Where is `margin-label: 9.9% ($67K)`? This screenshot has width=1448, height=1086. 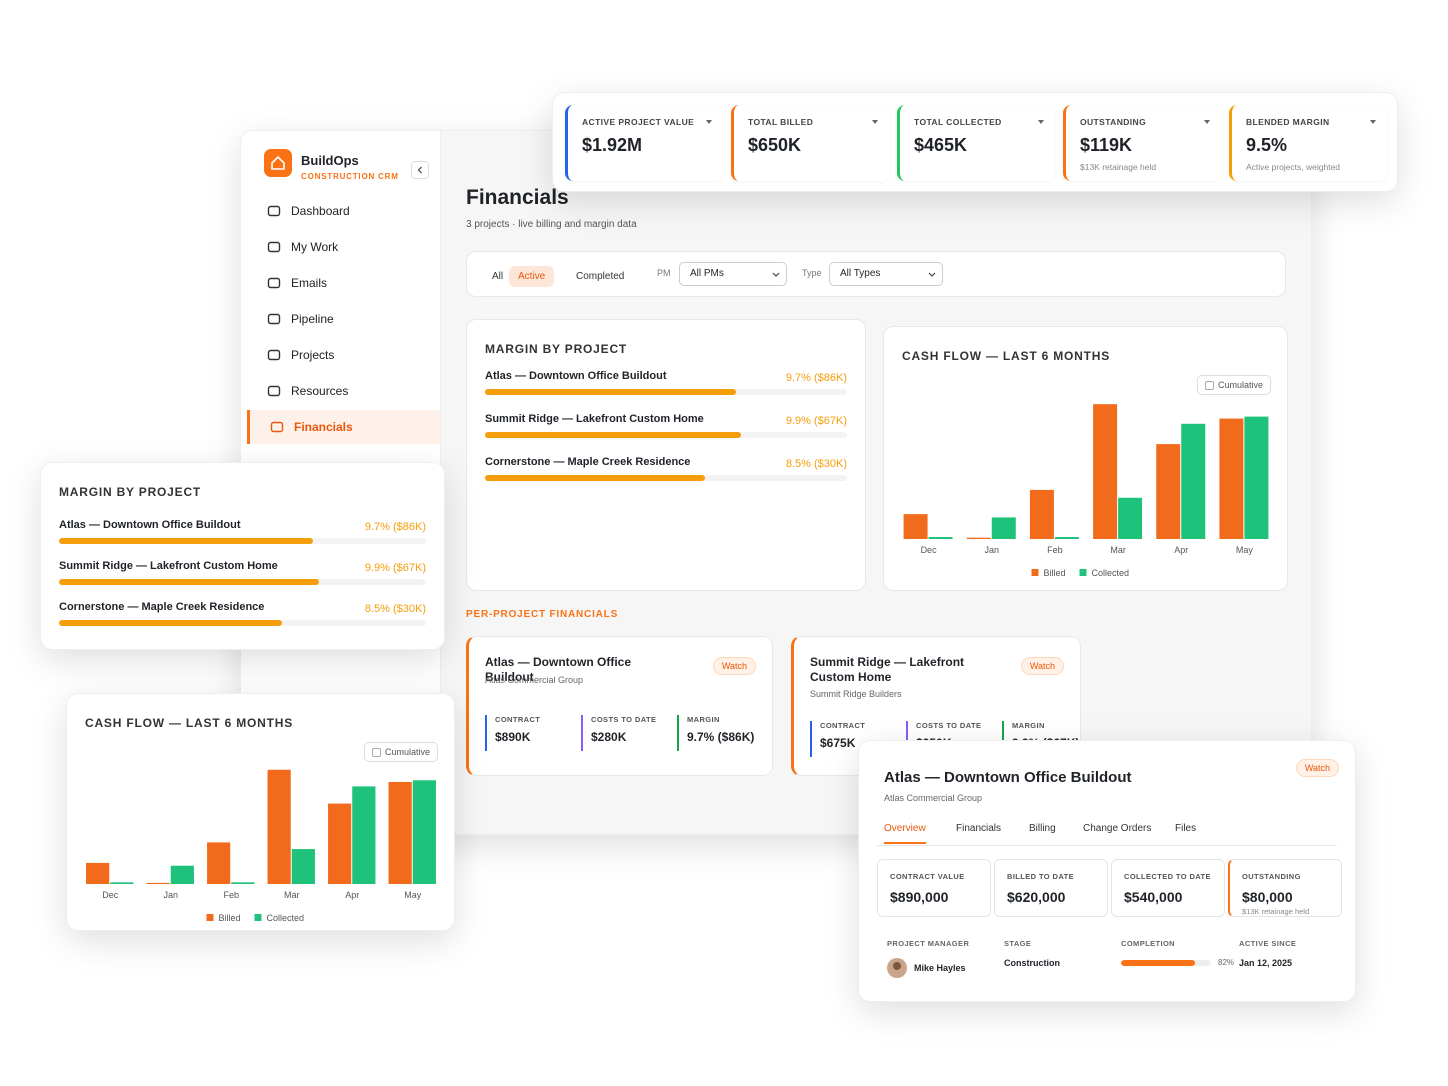
margin-label: 9.9% ($67K) is located at coordinates (395, 568).